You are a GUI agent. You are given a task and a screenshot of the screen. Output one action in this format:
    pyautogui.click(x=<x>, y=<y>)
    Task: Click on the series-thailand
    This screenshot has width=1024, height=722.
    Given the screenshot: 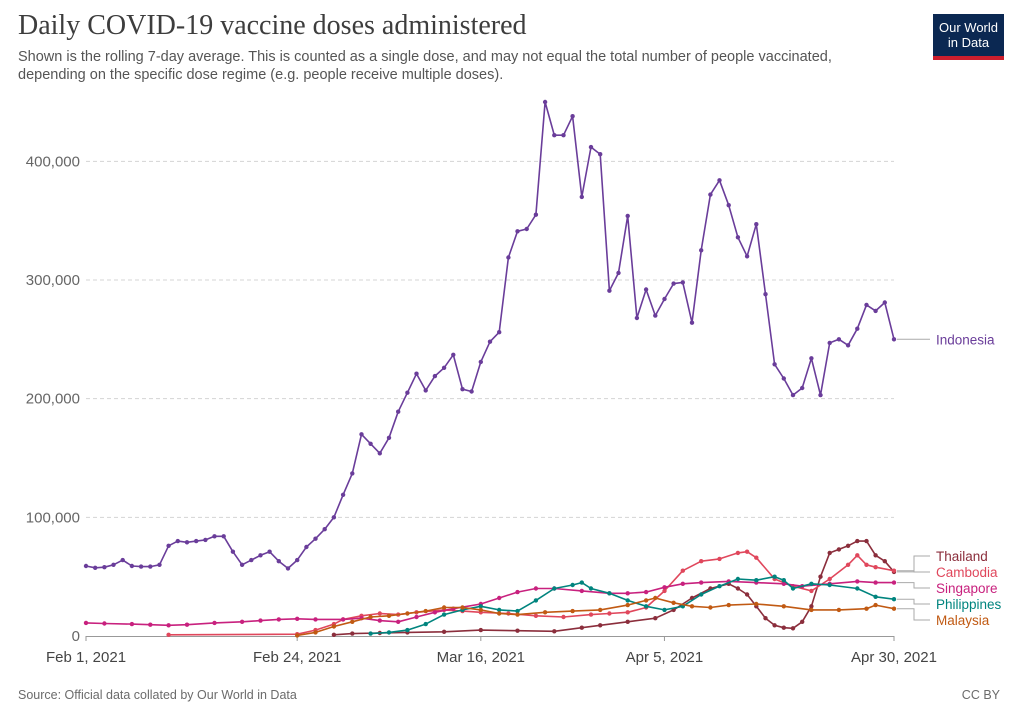 What is the action you would take?
    pyautogui.click(x=614, y=587)
    